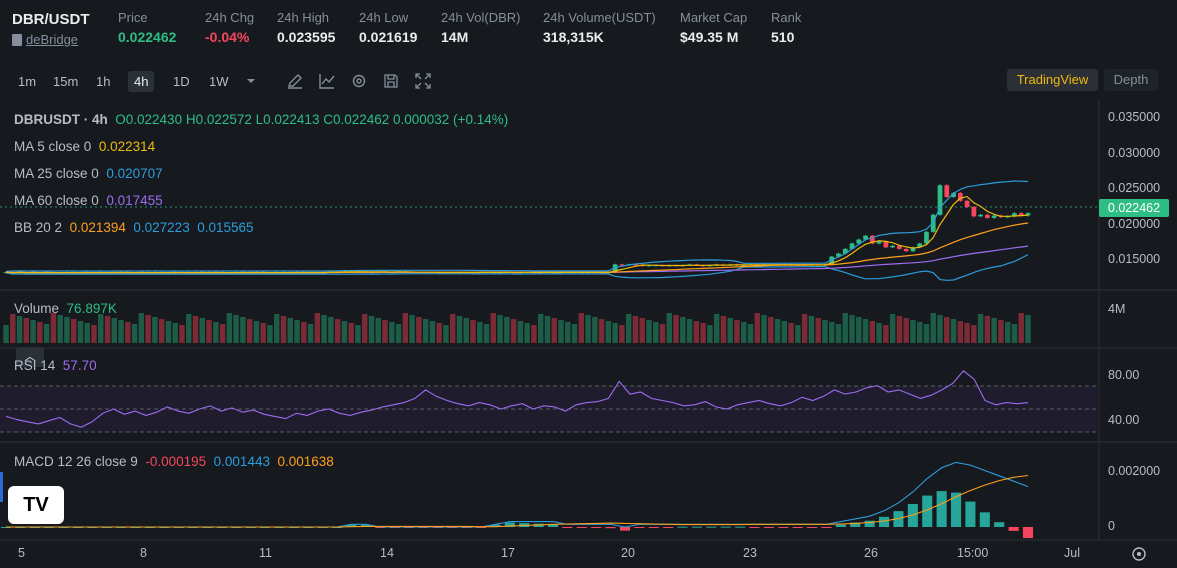 Image resolution: width=1177 pixels, height=568 pixels. I want to click on save-icon, so click(391, 81).